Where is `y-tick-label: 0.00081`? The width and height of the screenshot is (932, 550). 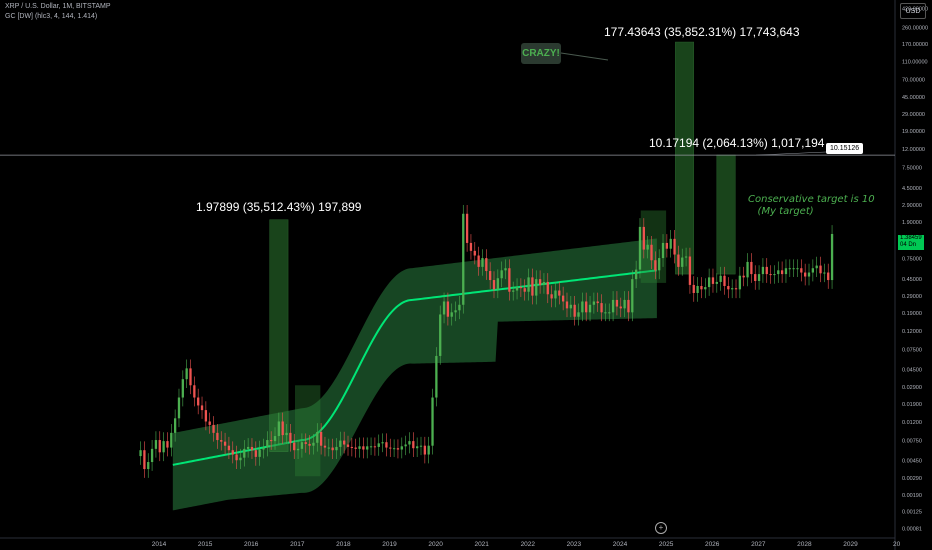 y-tick-label: 0.00081 is located at coordinates (912, 530).